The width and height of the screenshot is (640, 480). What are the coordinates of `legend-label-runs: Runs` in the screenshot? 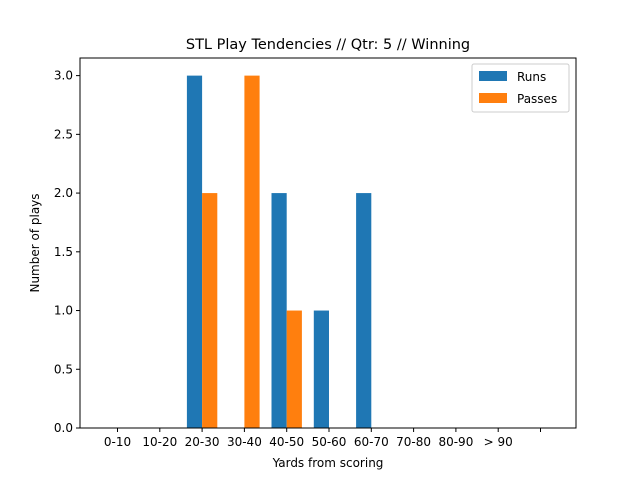 It's located at (531, 77).